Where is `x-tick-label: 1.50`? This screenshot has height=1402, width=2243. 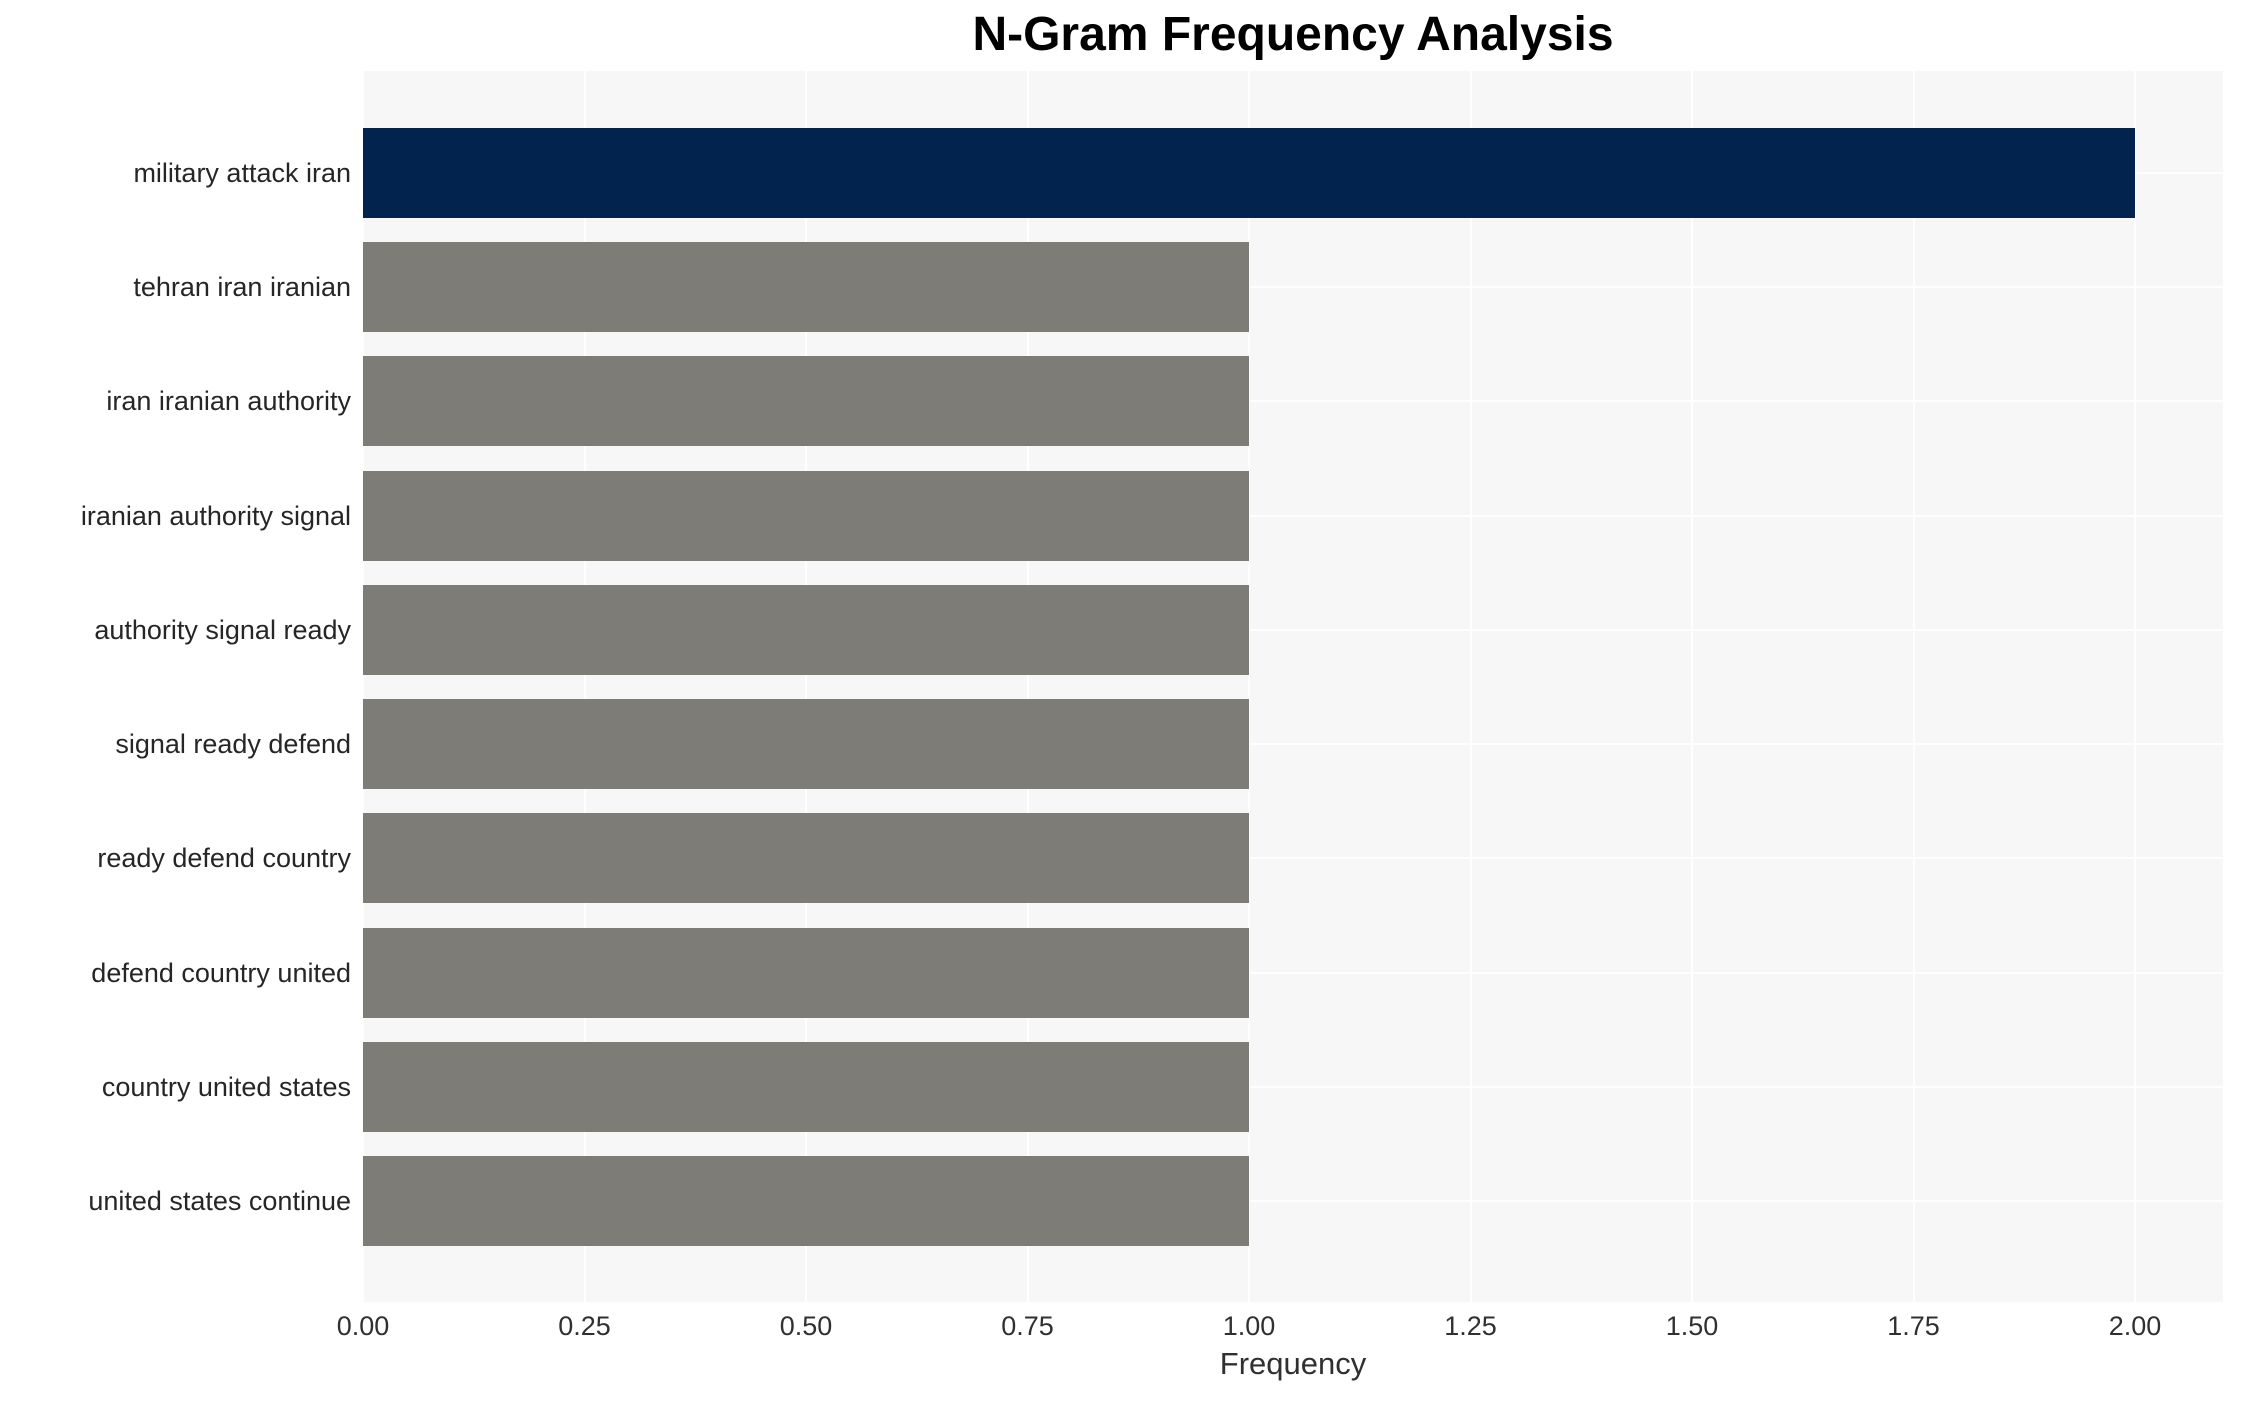
x-tick-label: 1.50 is located at coordinates (1692, 1326).